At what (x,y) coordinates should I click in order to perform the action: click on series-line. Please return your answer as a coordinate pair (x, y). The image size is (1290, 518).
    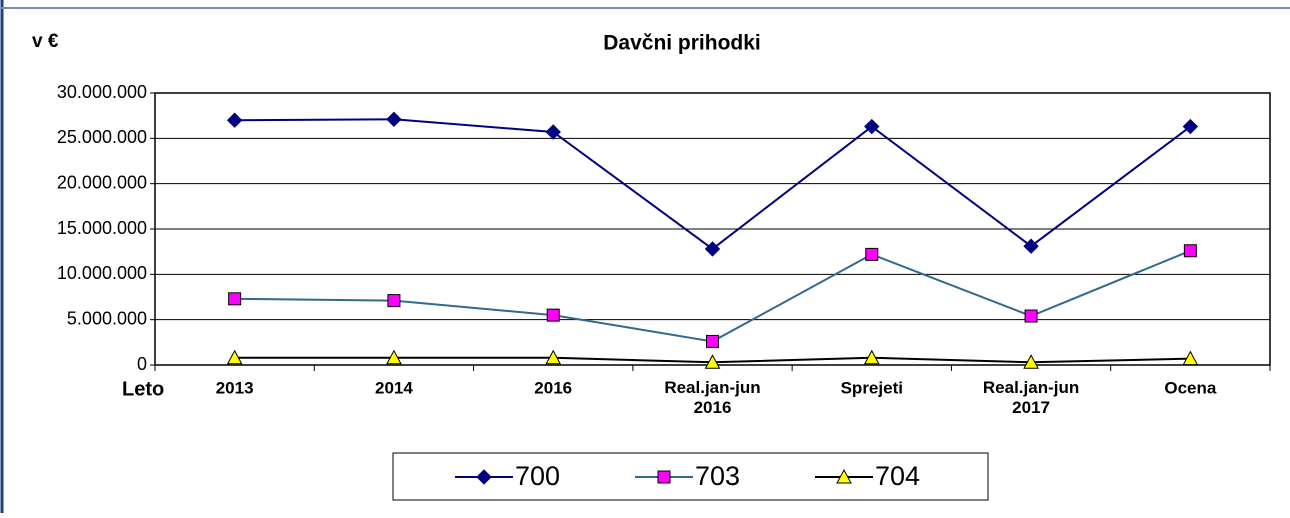
    Looking at the image, I should click on (712, 296).